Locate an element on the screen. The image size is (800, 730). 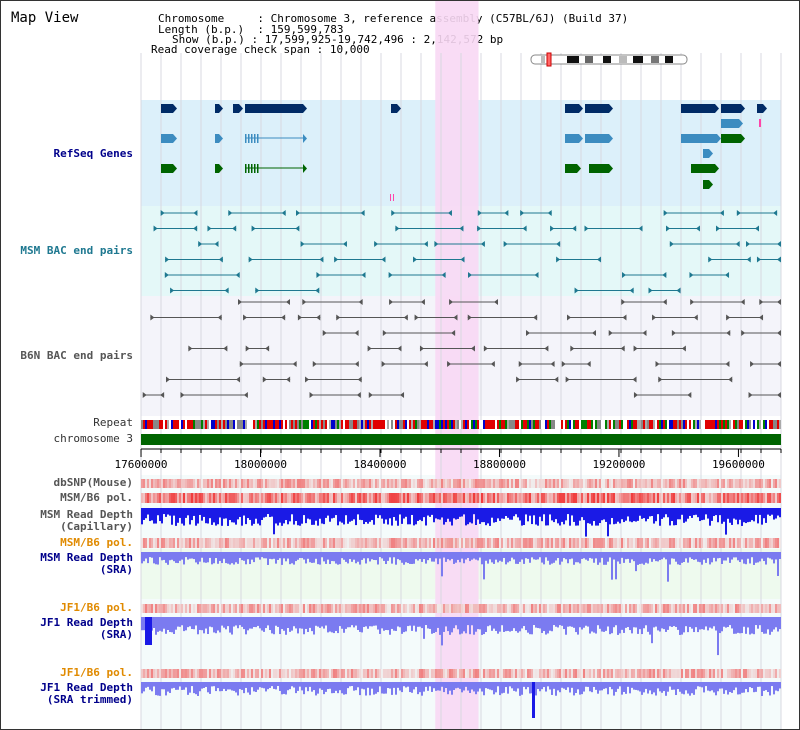
track-label-jf1-depth-sra: JF1 Read Depth (SRA) is located at coordinates (86, 628).